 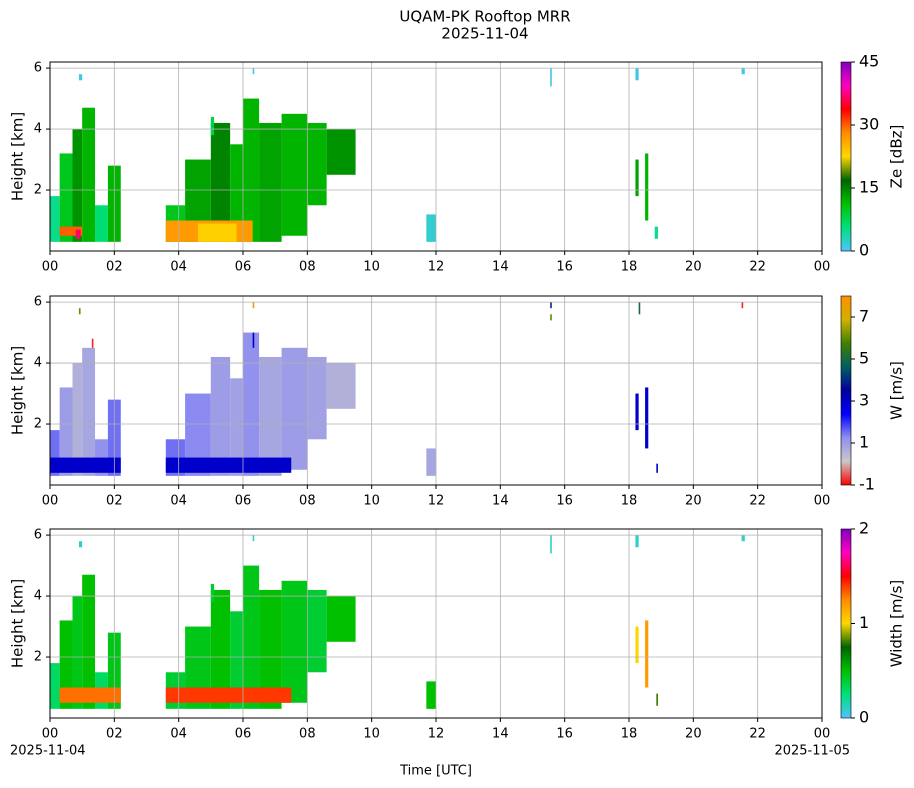 What do you see at coordinates (48, 751) in the screenshot?
I see `date-start: 2025-11-04` at bounding box center [48, 751].